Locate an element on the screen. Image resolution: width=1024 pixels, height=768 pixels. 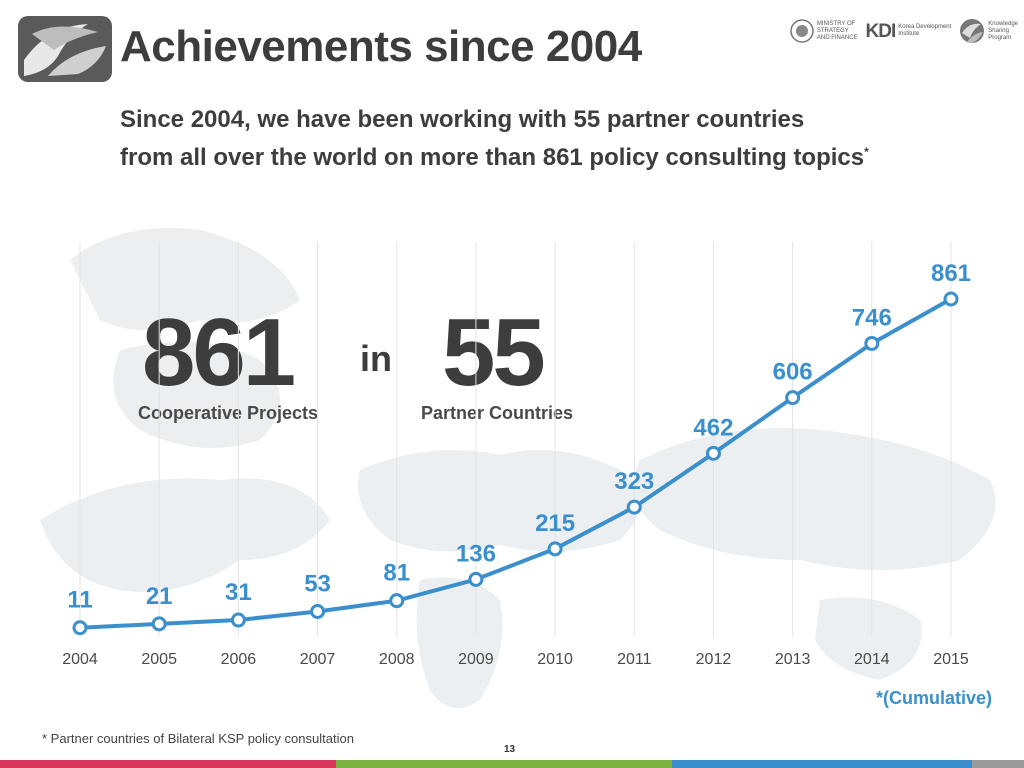
ksp-name: Knowledge Sharing Program is located at coordinates (1003, 31).